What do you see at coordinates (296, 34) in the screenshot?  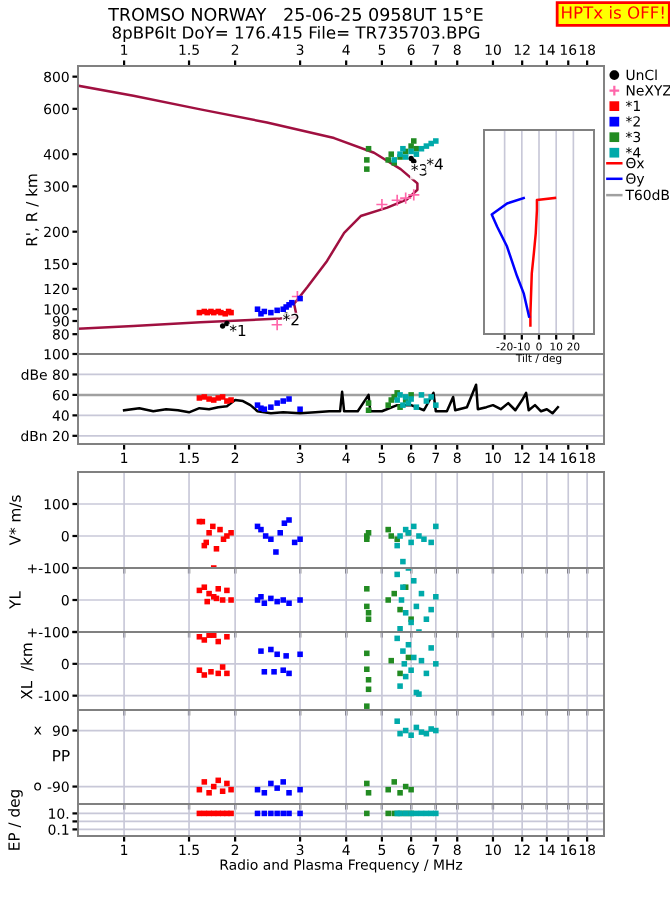 I see `chart-subtitle: 8pBP6It DoY= 176.415 File= TR735703.BPG` at bounding box center [296, 34].